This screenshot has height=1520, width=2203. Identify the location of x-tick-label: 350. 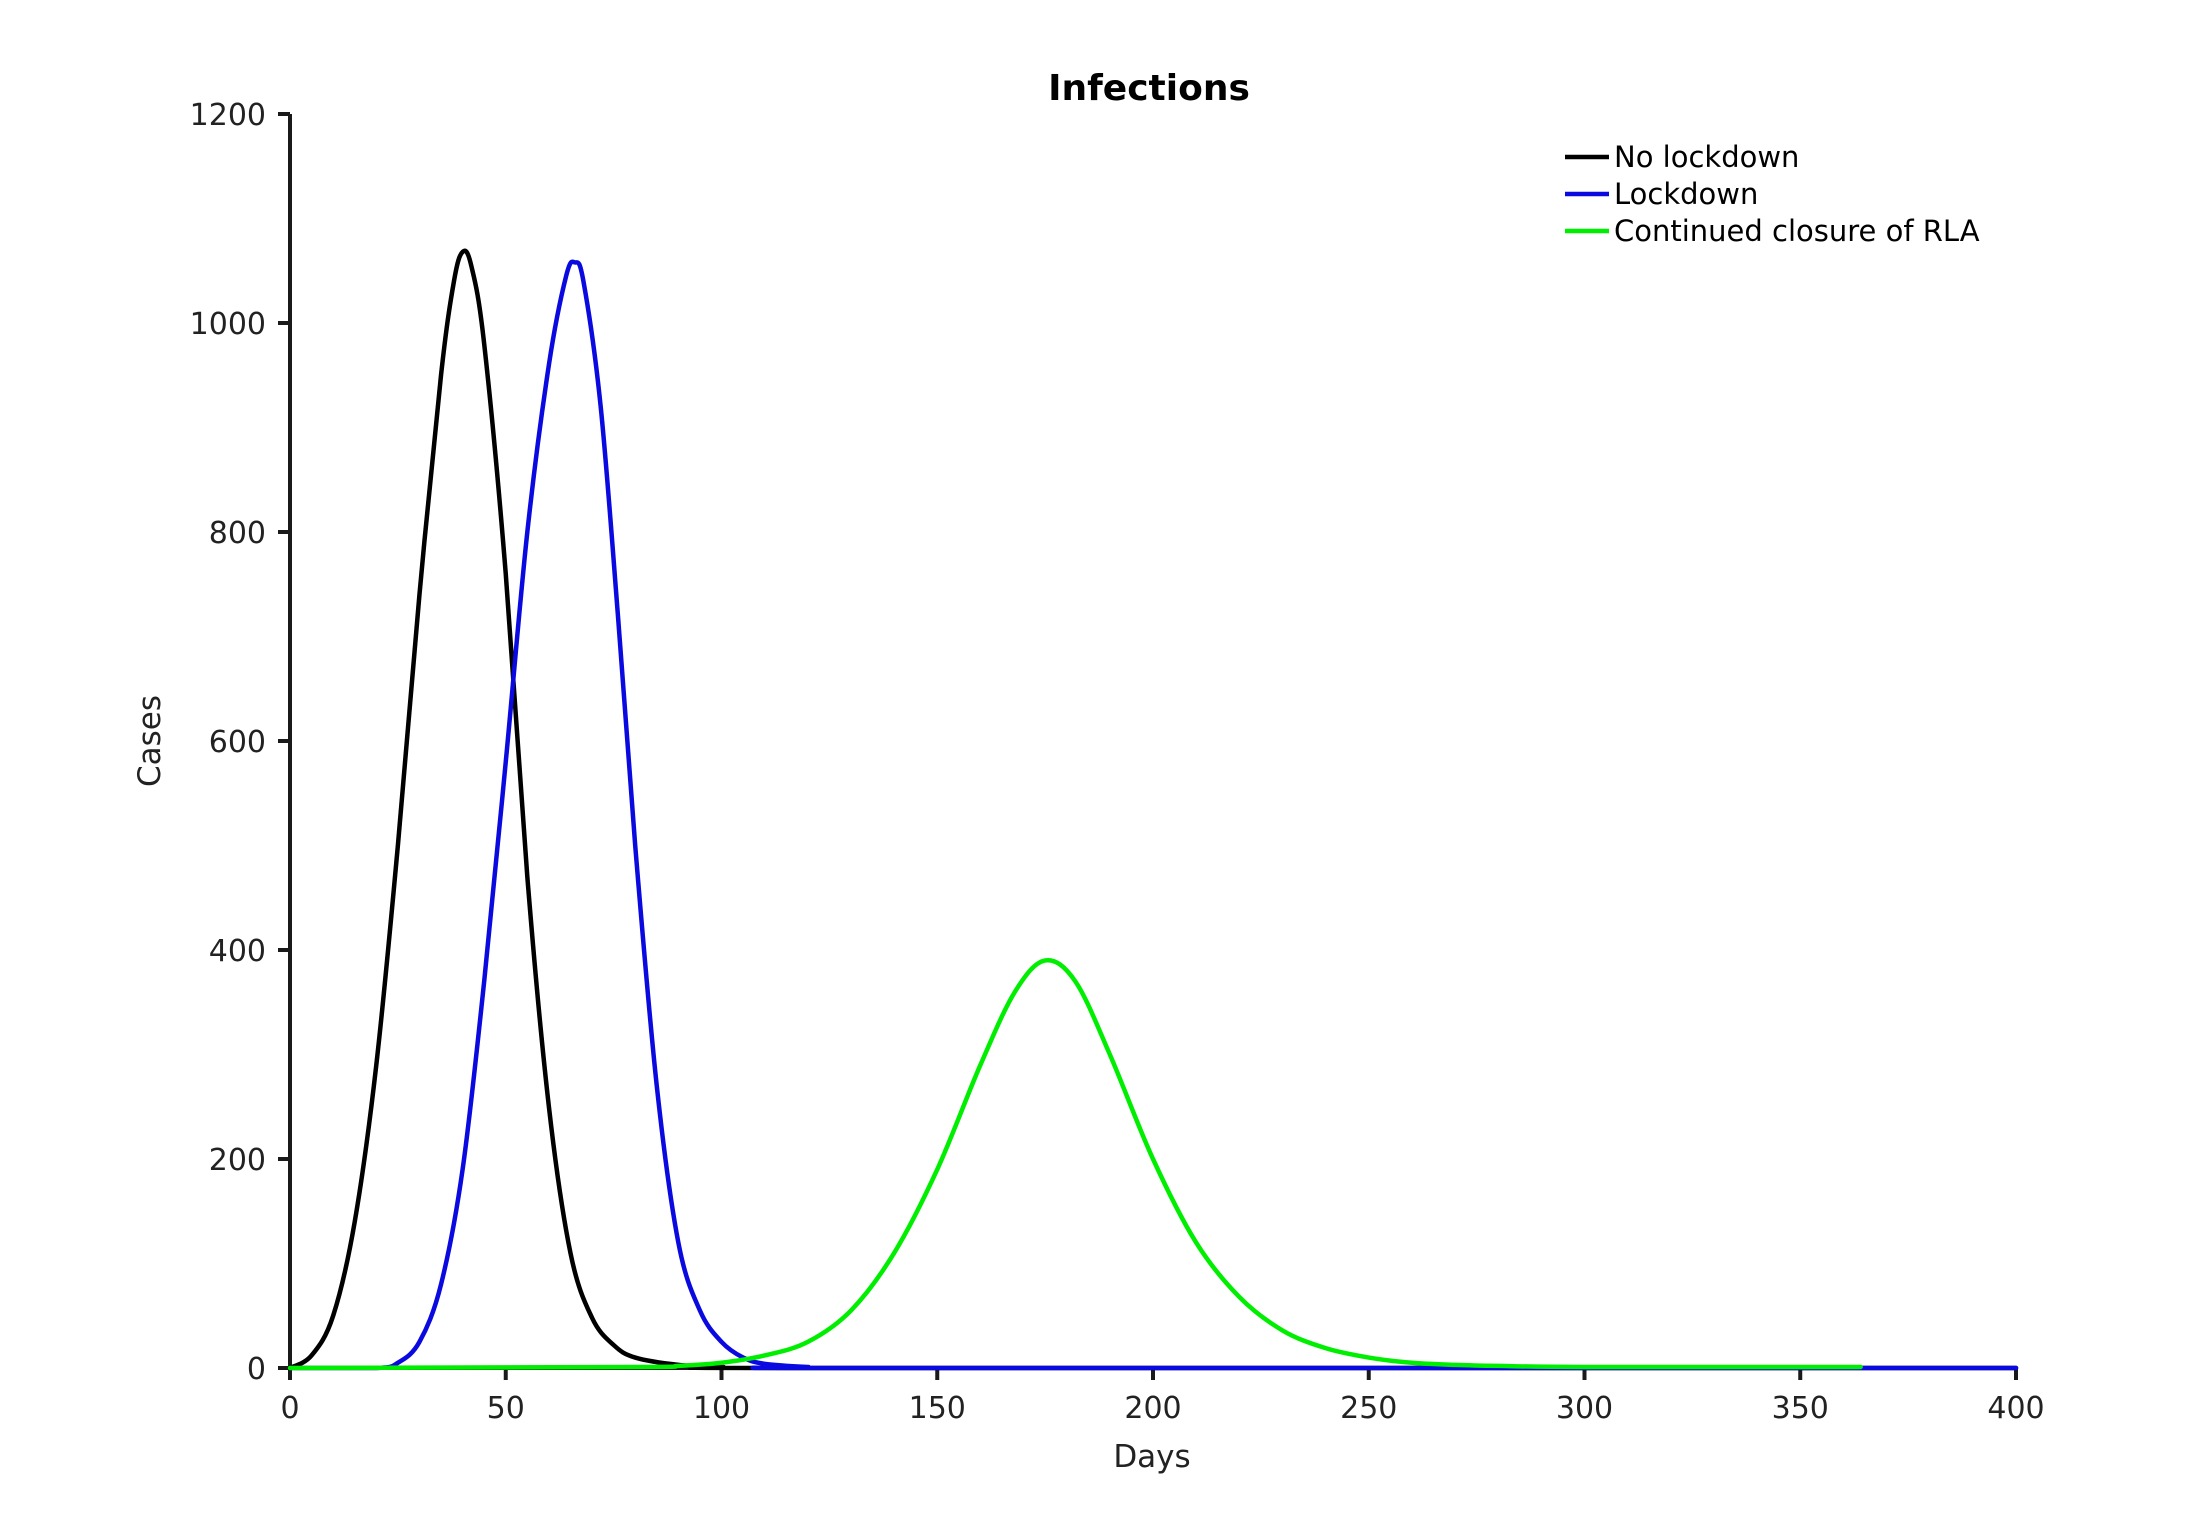
(1800, 1408).